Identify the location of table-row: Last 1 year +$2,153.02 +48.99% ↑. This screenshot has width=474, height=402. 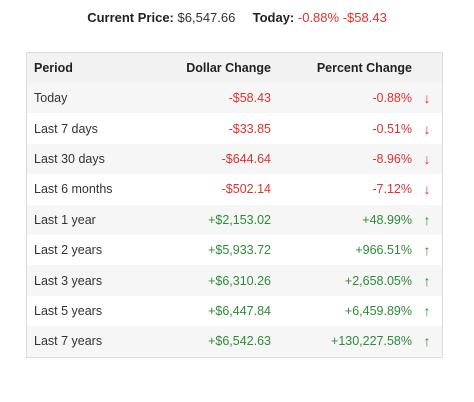
(234, 219).